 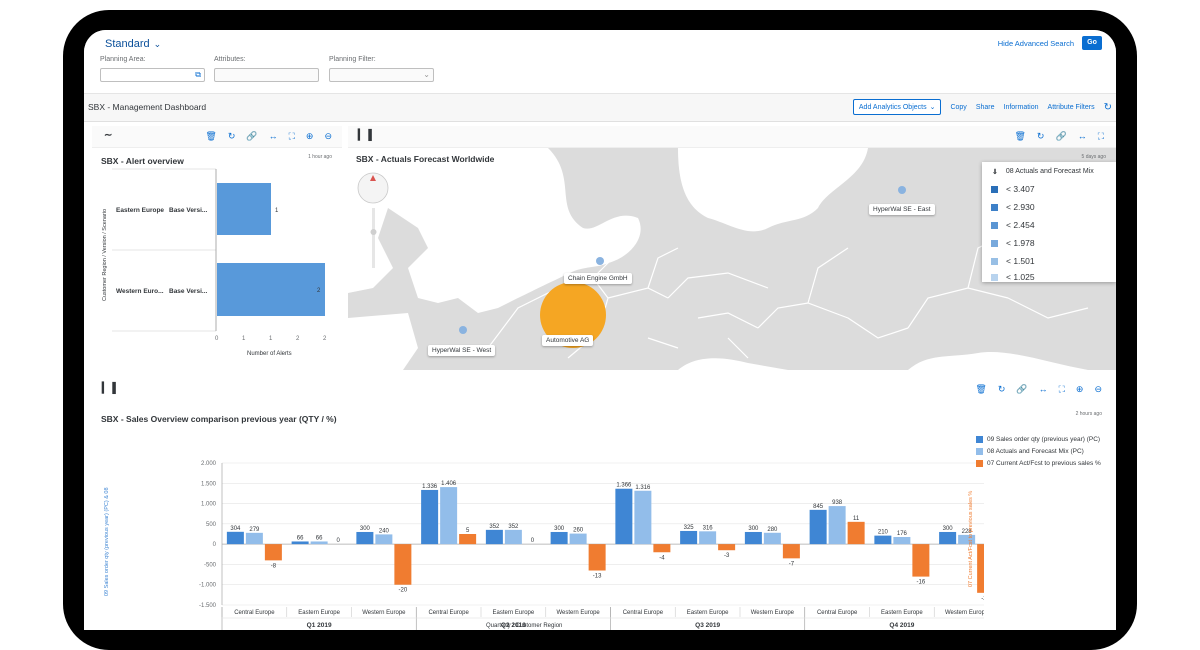 What do you see at coordinates (1092, 43) in the screenshot?
I see `go-button: Go` at bounding box center [1092, 43].